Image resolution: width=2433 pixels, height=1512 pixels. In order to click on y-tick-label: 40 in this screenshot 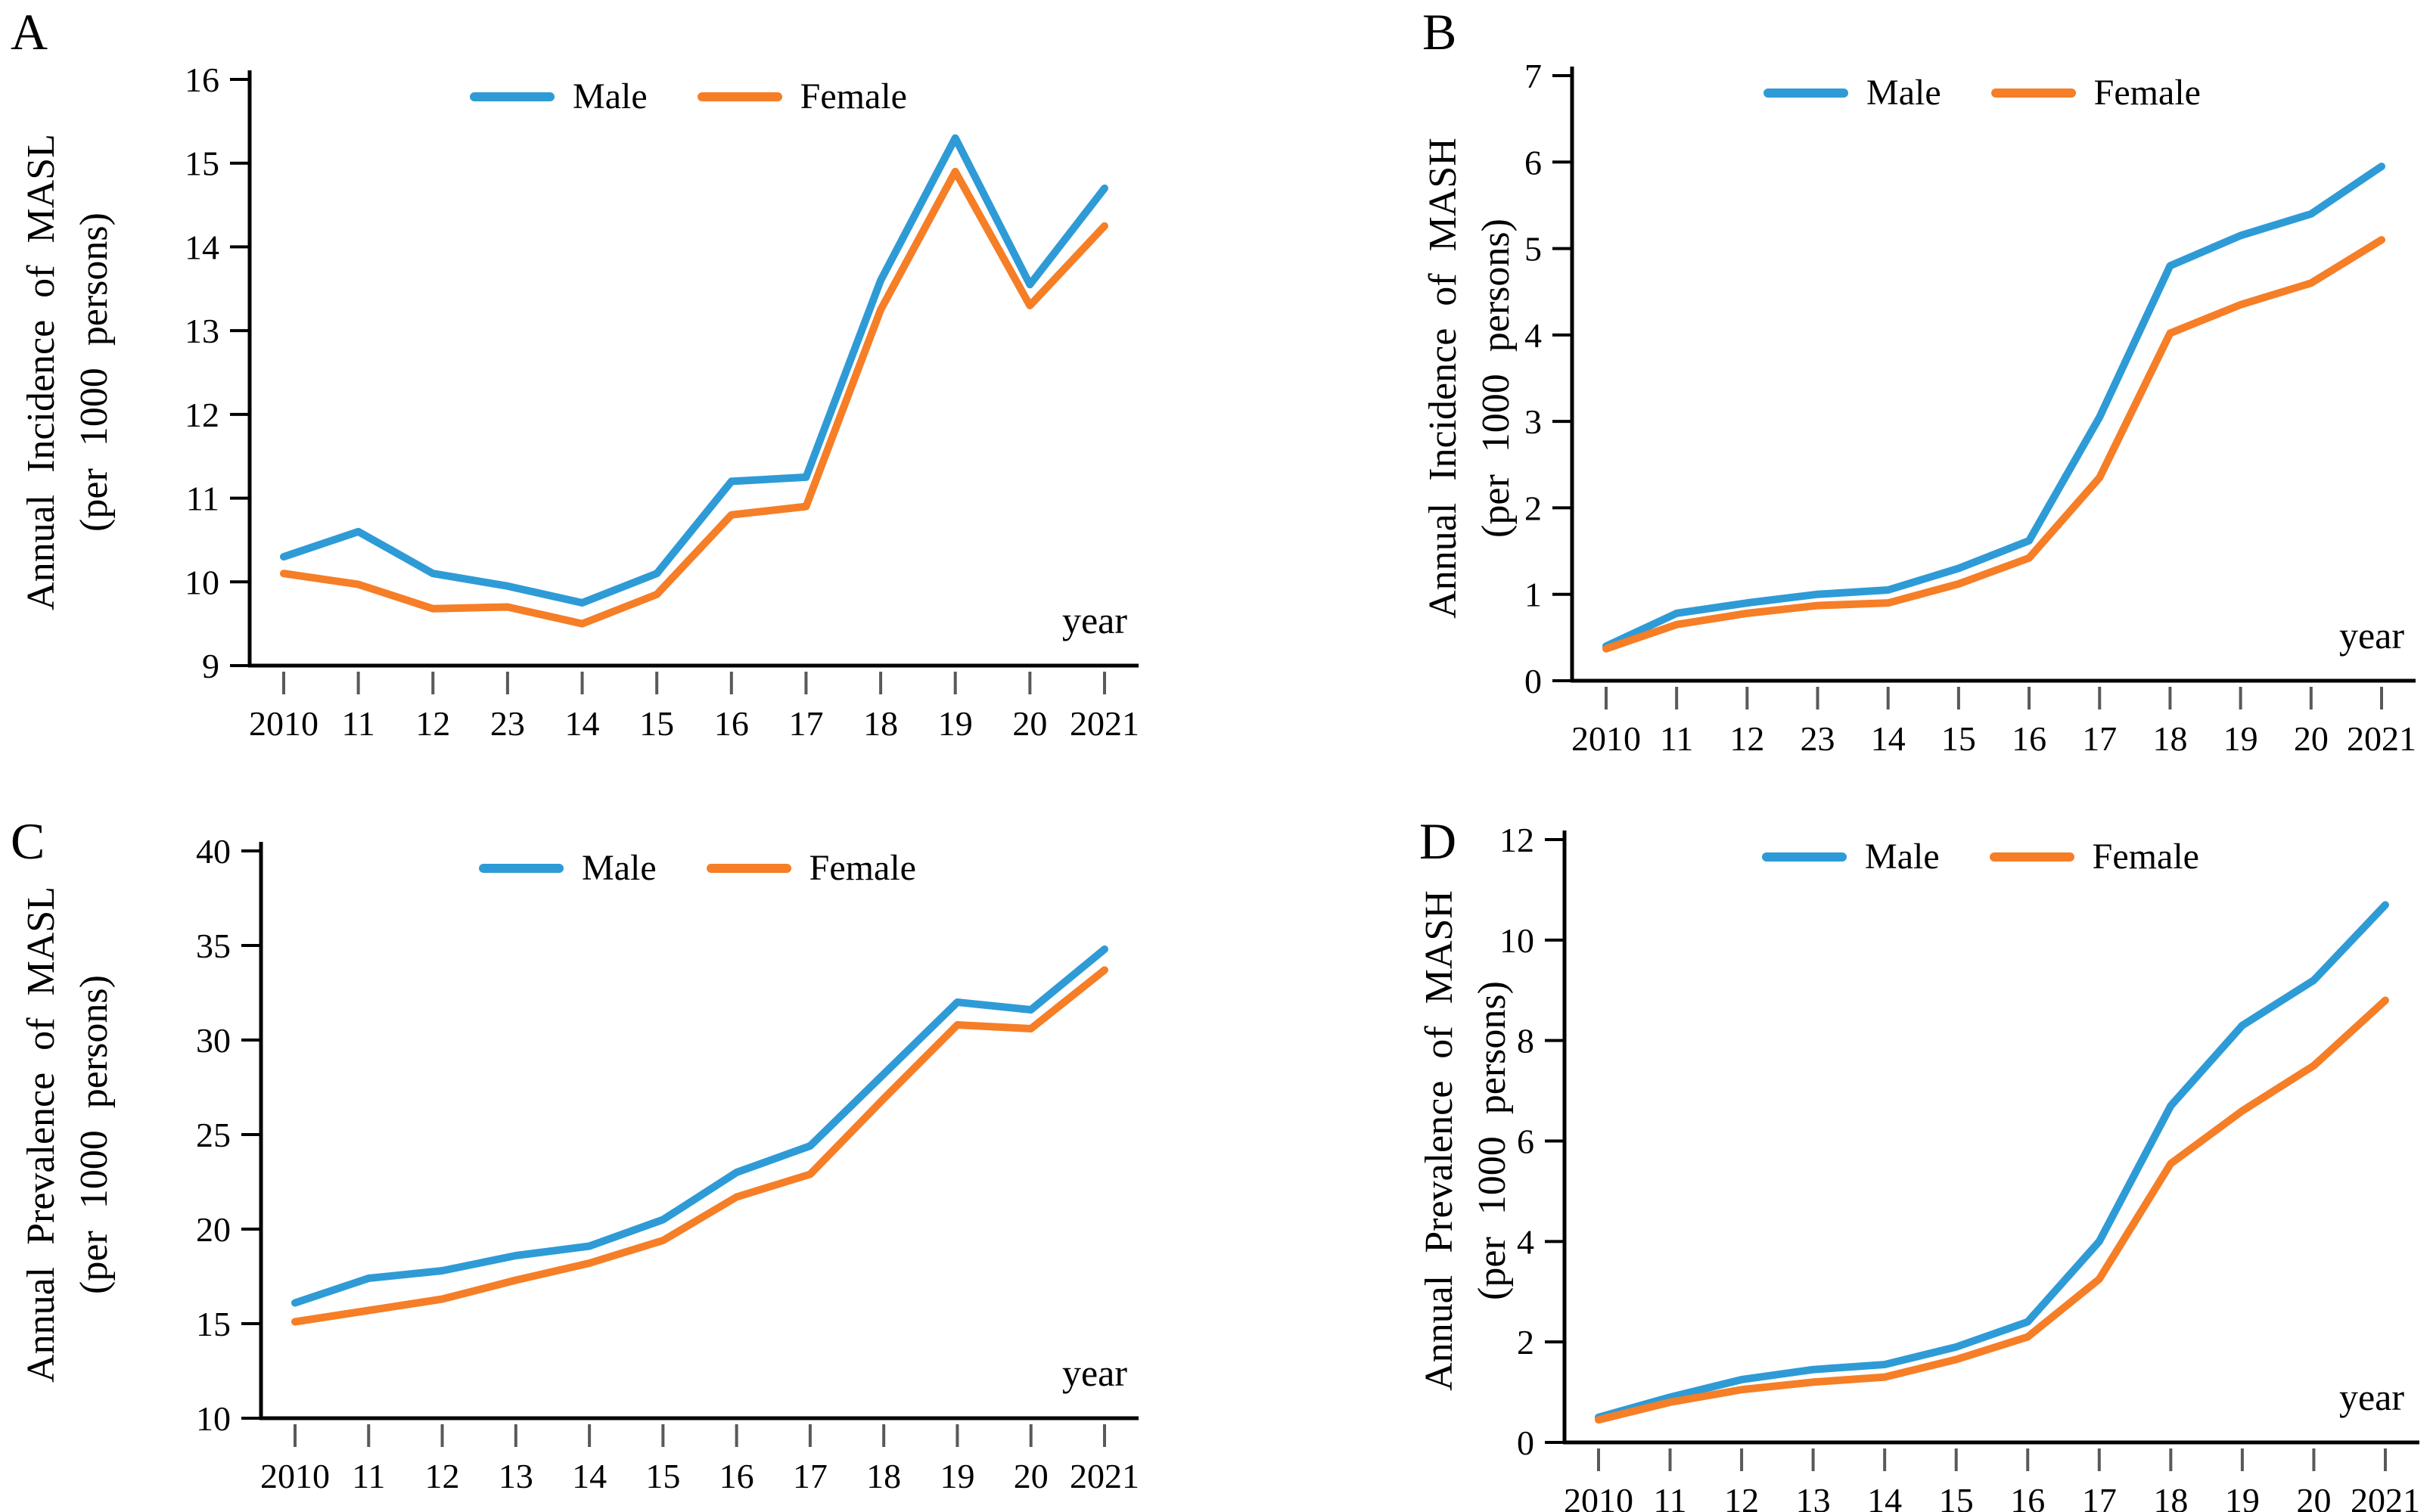, I will do `click(213, 851)`.